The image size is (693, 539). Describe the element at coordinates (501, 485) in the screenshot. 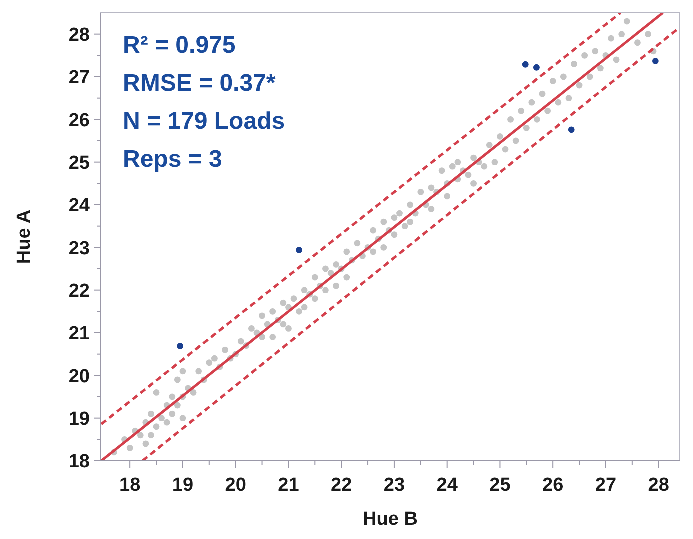

I see `x-tick-label: 25` at that location.